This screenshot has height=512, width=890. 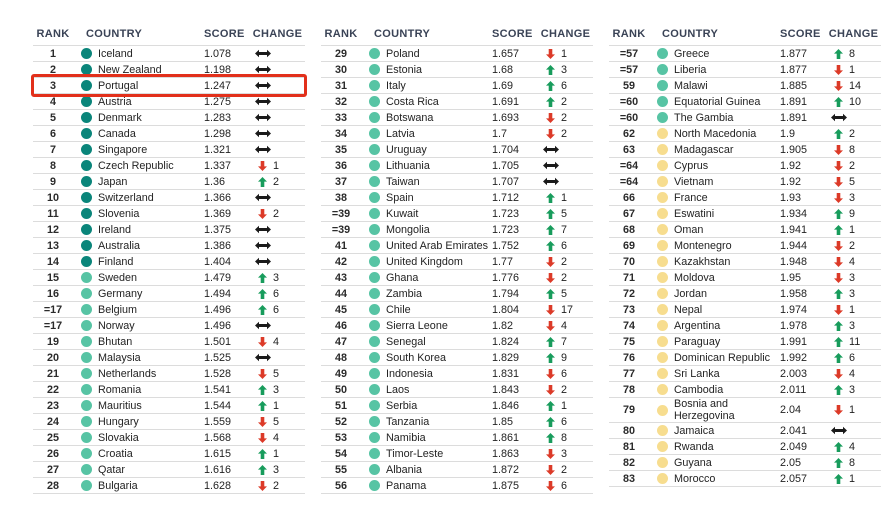 I want to click on country-name: Qatar, so click(x=112, y=469).